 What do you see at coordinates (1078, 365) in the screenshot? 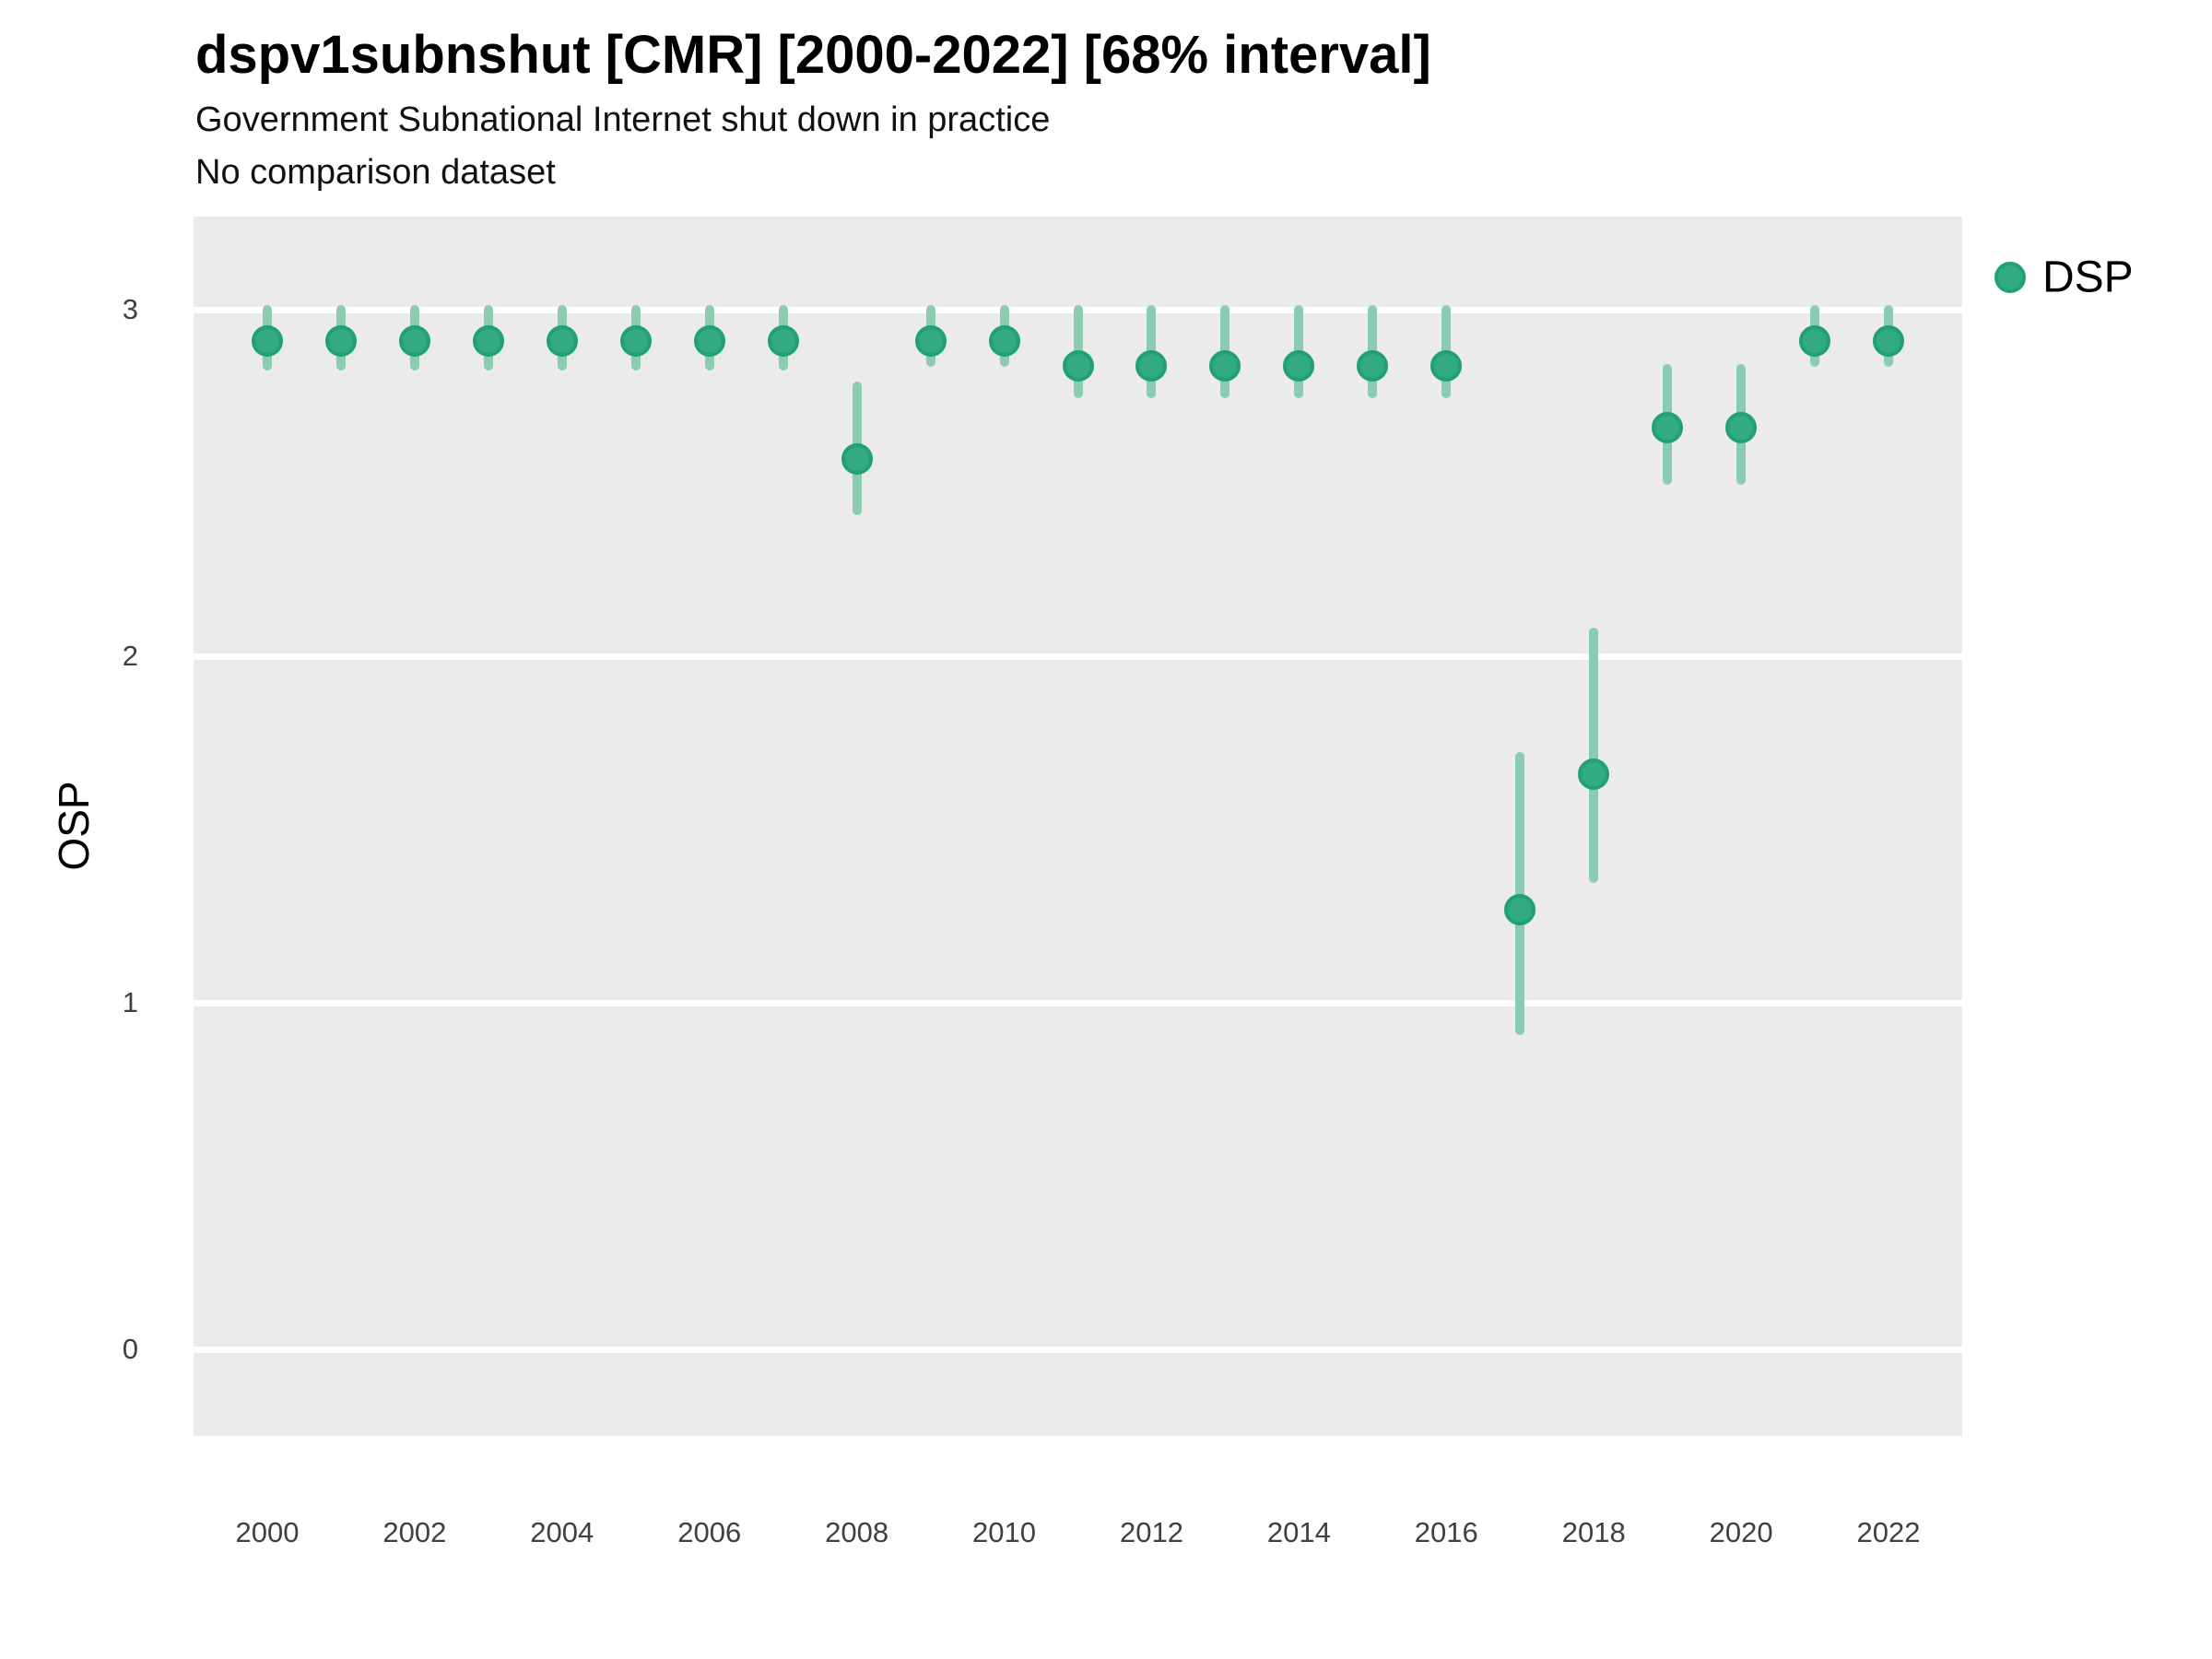
I see `data-point-2011` at bounding box center [1078, 365].